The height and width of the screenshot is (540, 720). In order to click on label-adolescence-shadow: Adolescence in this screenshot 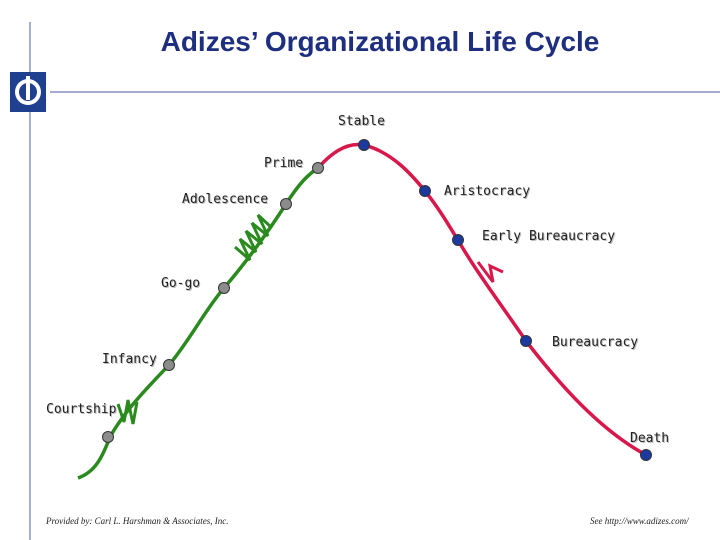, I will do `click(226, 200)`.